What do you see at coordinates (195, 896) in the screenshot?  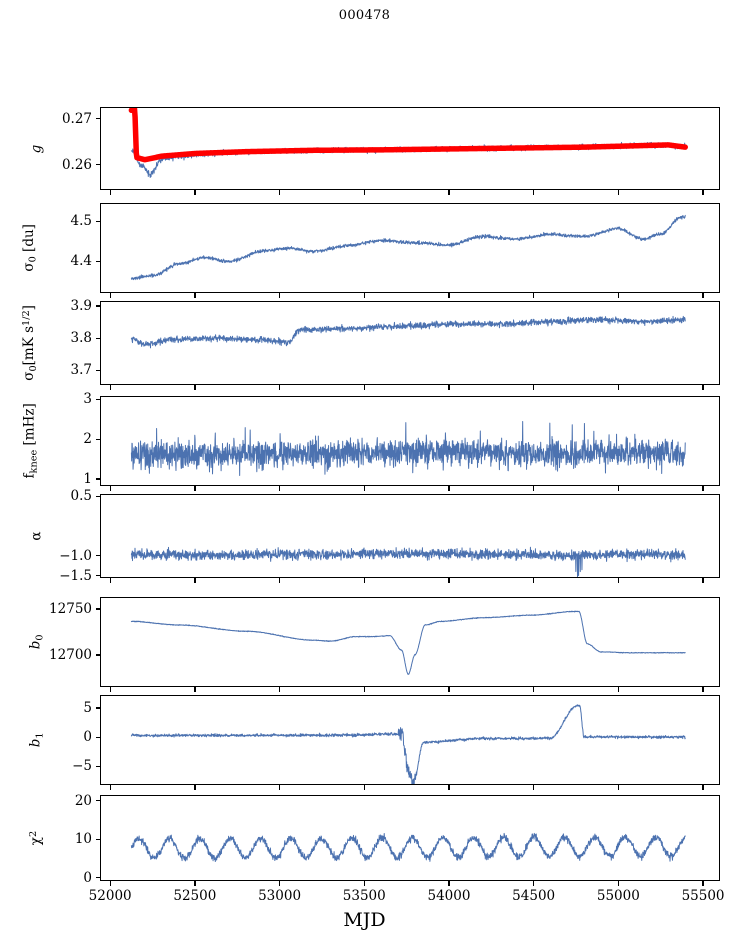 I see `x-tick-label-52500: 52500` at bounding box center [195, 896].